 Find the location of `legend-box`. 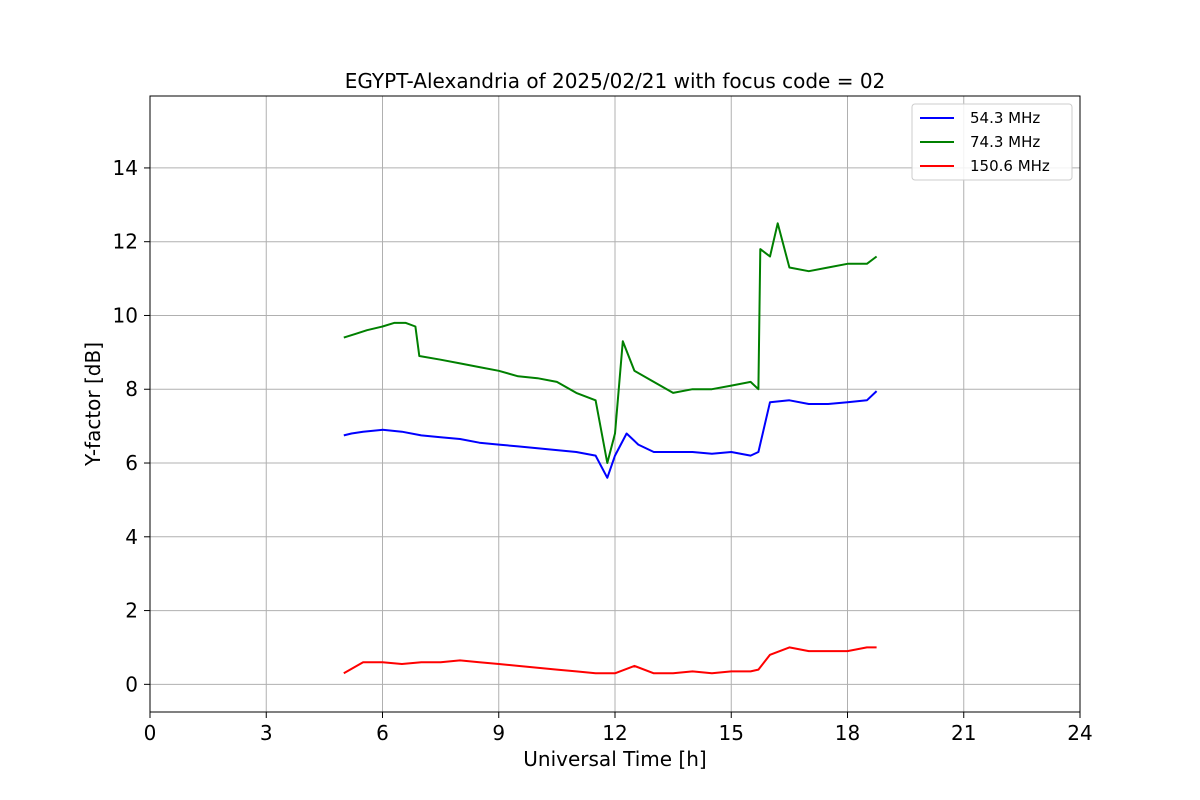

legend-box is located at coordinates (992, 142).